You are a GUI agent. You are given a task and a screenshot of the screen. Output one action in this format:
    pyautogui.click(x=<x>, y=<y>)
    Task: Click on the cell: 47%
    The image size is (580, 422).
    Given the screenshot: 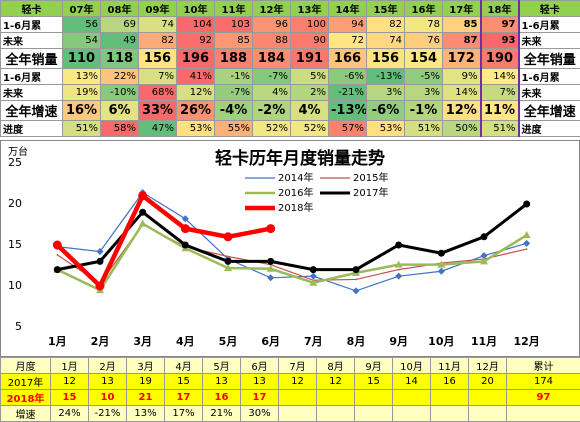 What is the action you would take?
    pyautogui.click(x=158, y=129)
    